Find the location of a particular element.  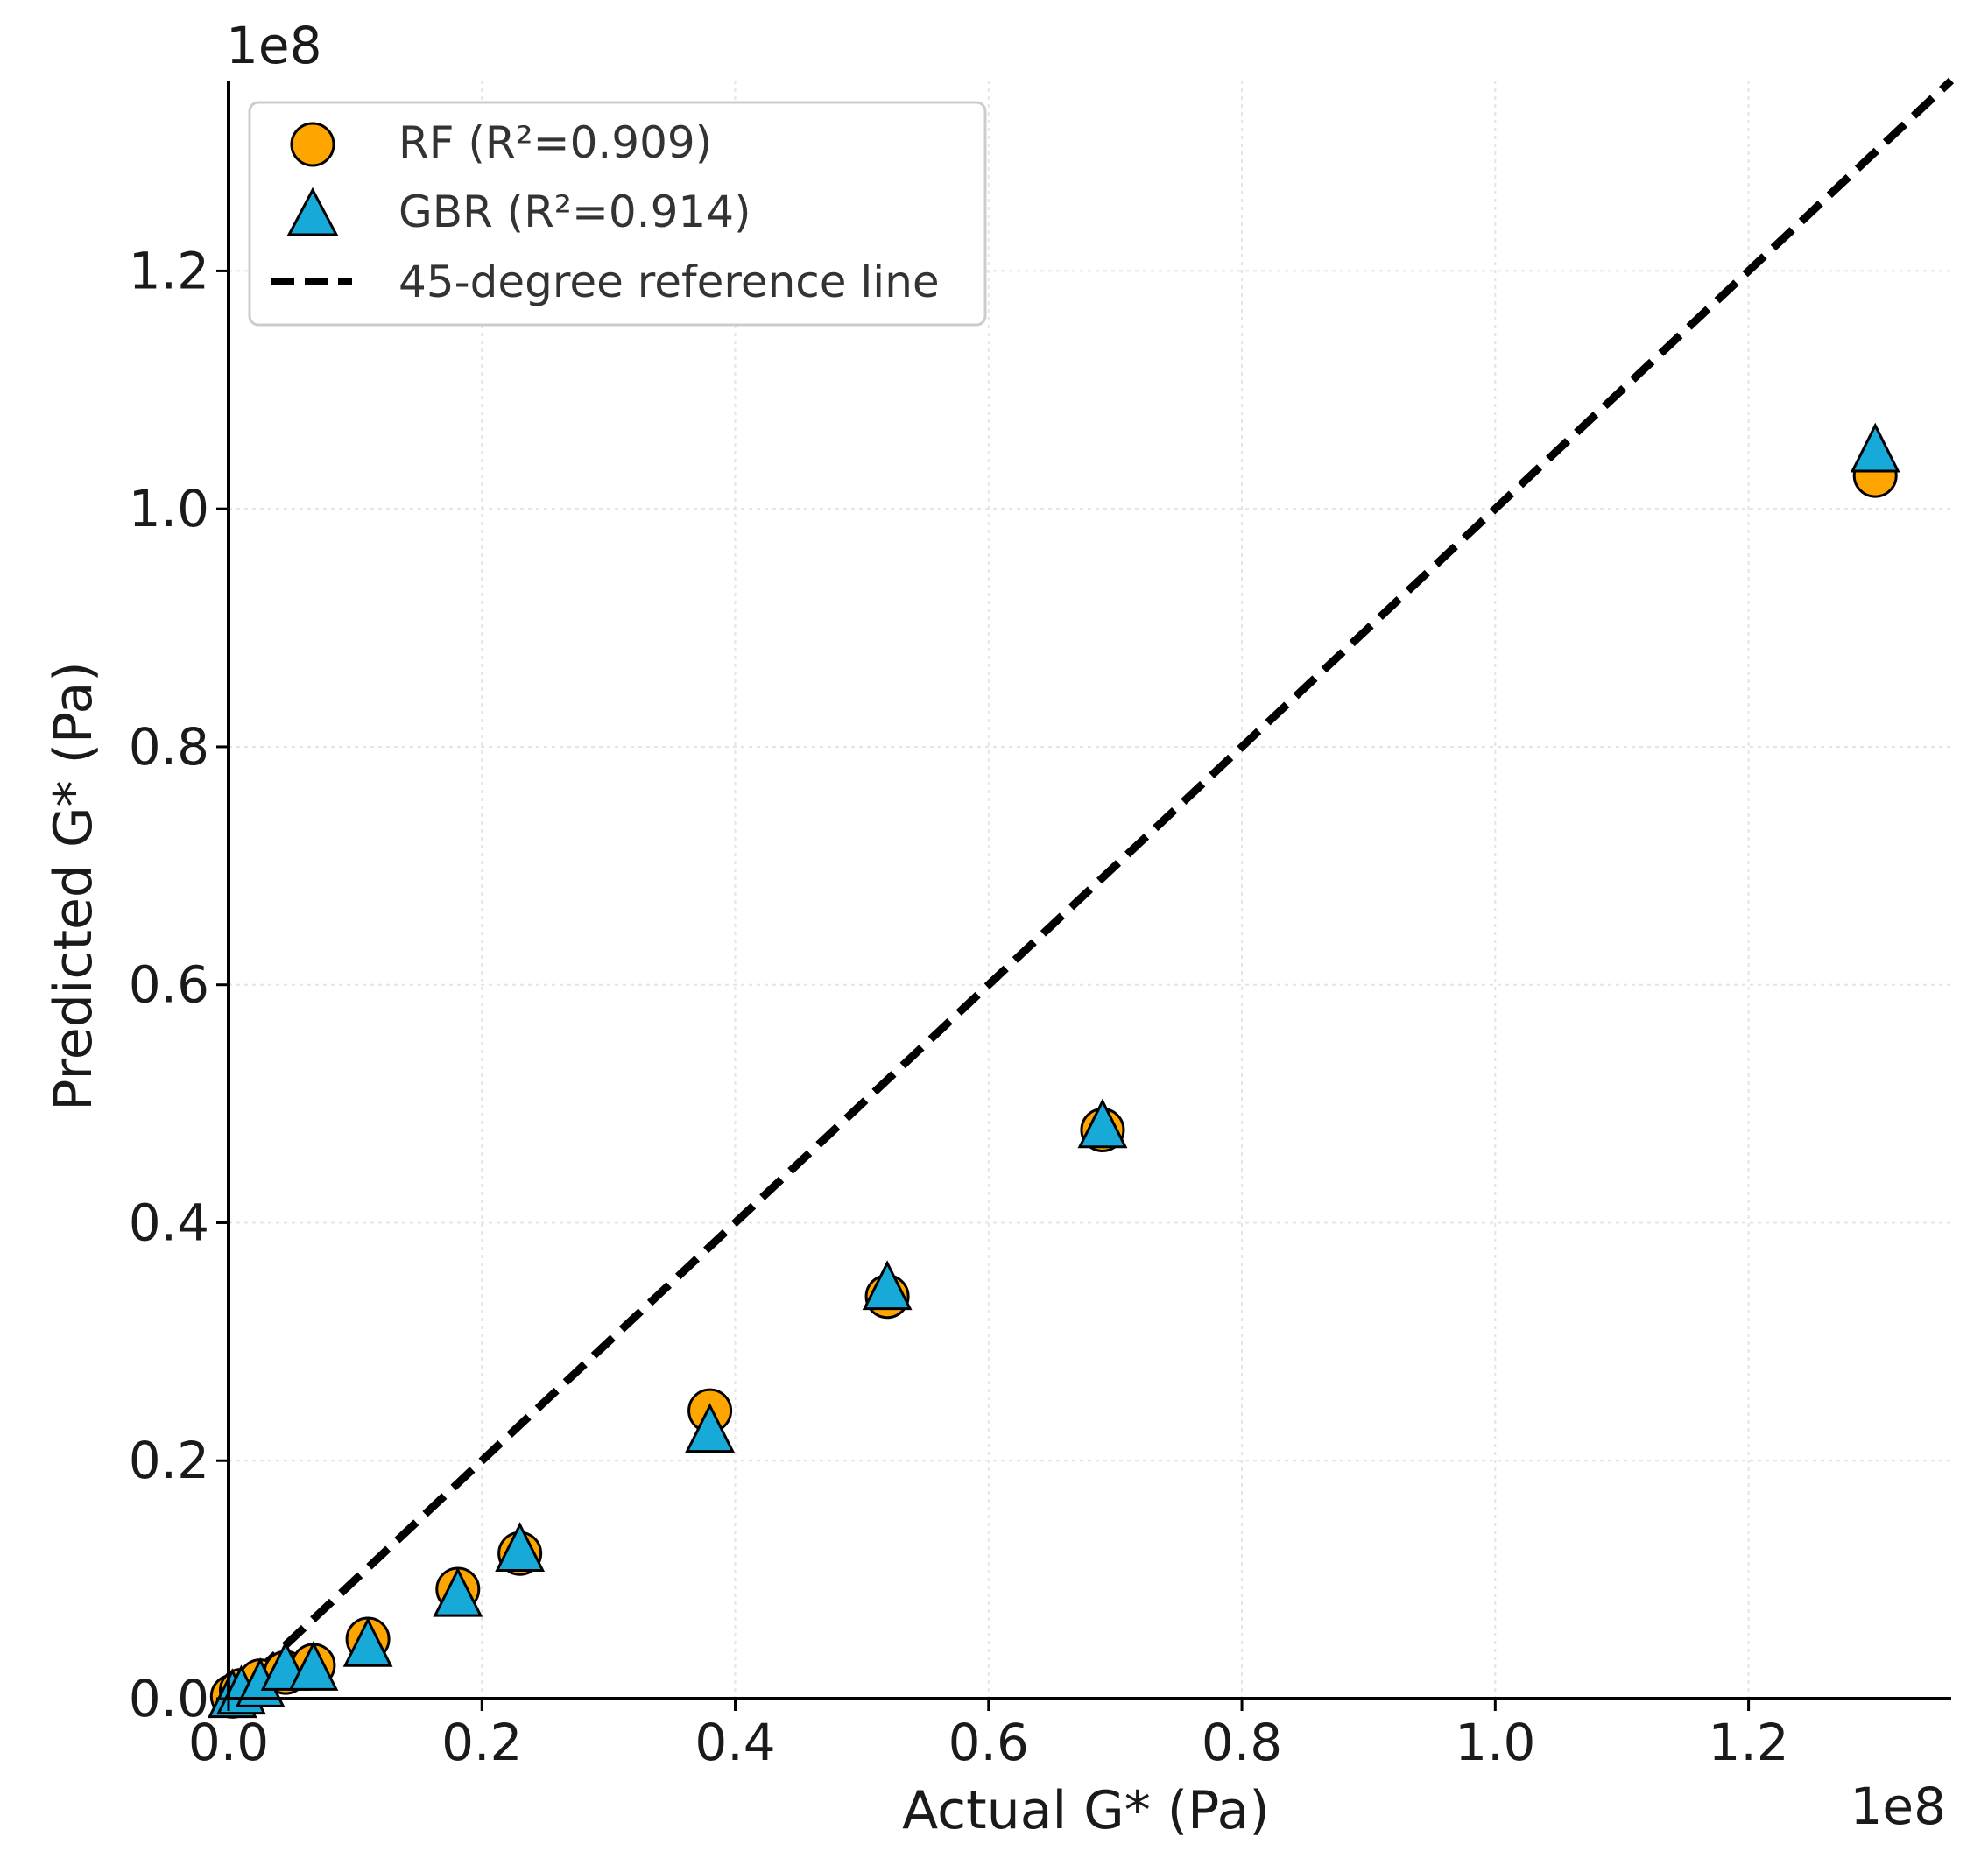

y-tick-label-3: 0.6 is located at coordinates (169, 985).